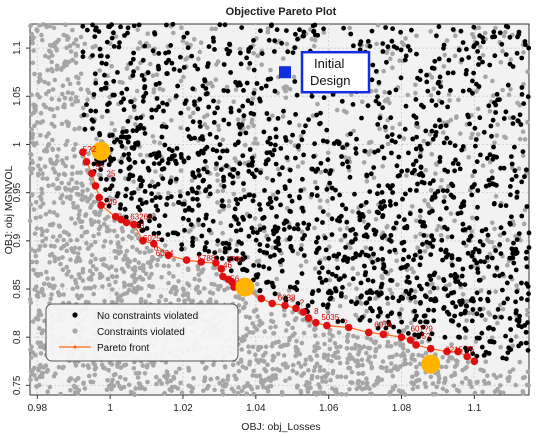 The image size is (543, 438). What do you see at coordinates (227, 265) in the screenshot?
I see `pareto-point-label: 46` at bounding box center [227, 265].